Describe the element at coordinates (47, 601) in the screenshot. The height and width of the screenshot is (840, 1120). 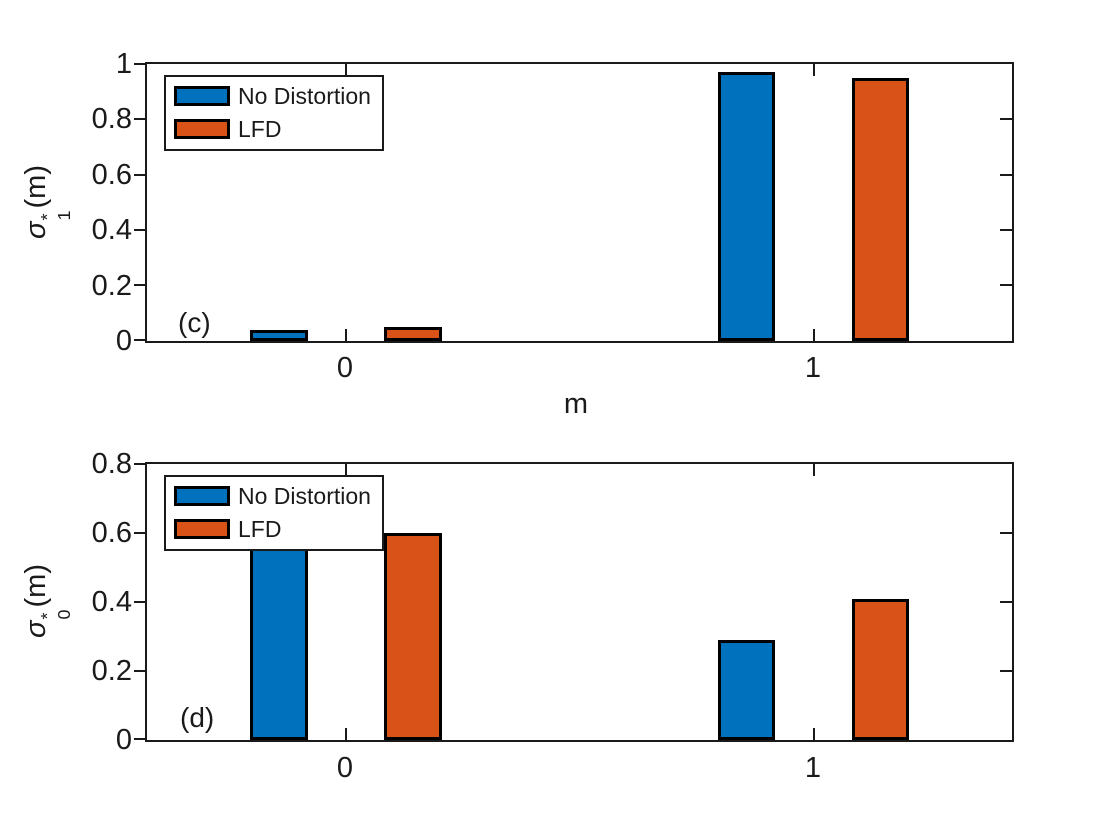
I see `y-axis-label-sigma0: σ * 0 (m)` at that location.